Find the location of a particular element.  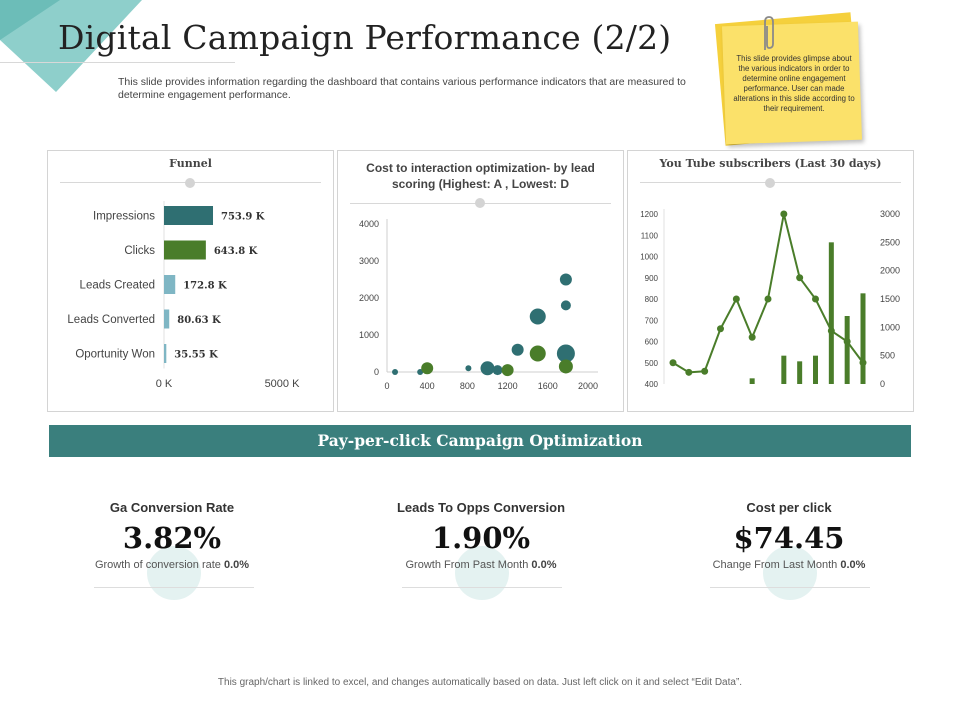

corner-decoration is located at coordinates (71, 46).